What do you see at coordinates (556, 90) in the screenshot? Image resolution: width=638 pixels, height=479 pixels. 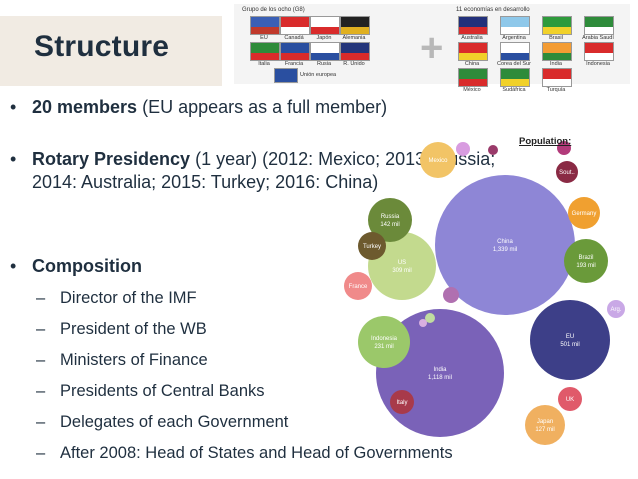 I see `flag-name: Turquía` at bounding box center [556, 90].